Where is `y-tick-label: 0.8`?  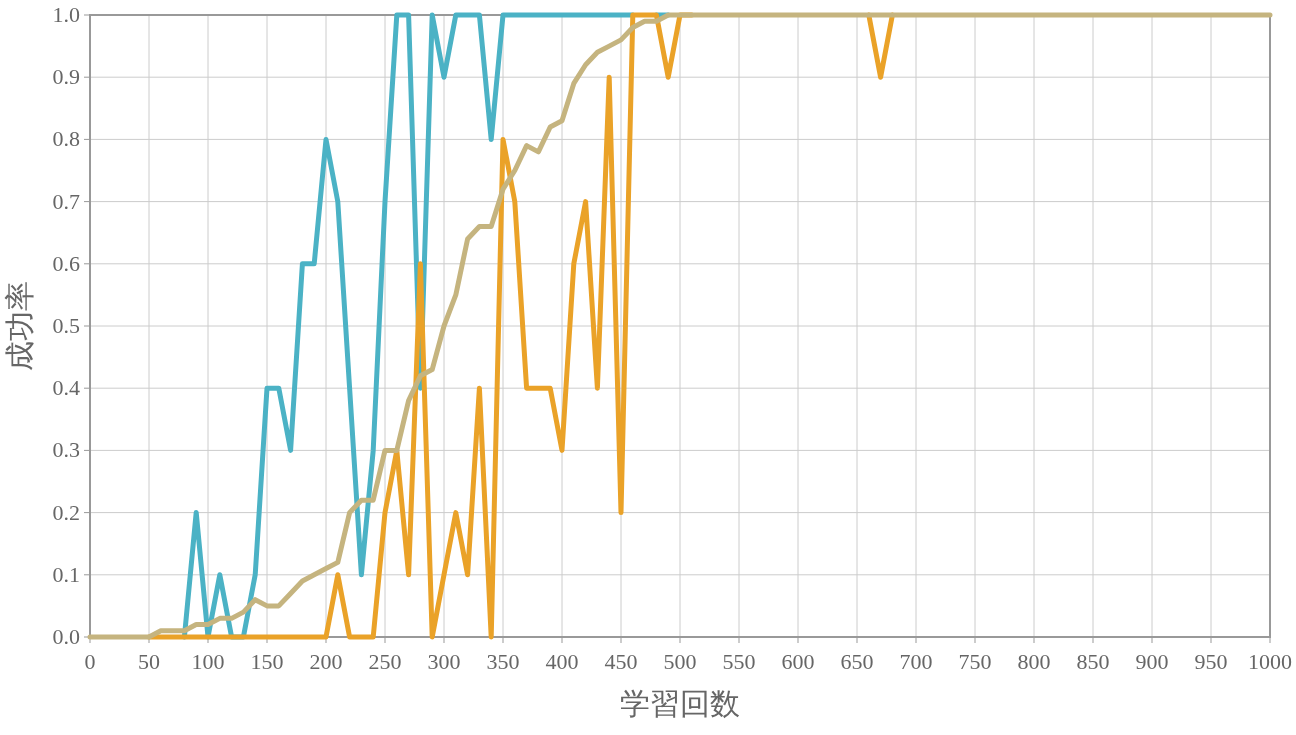 y-tick-label: 0.8 is located at coordinates (66, 139).